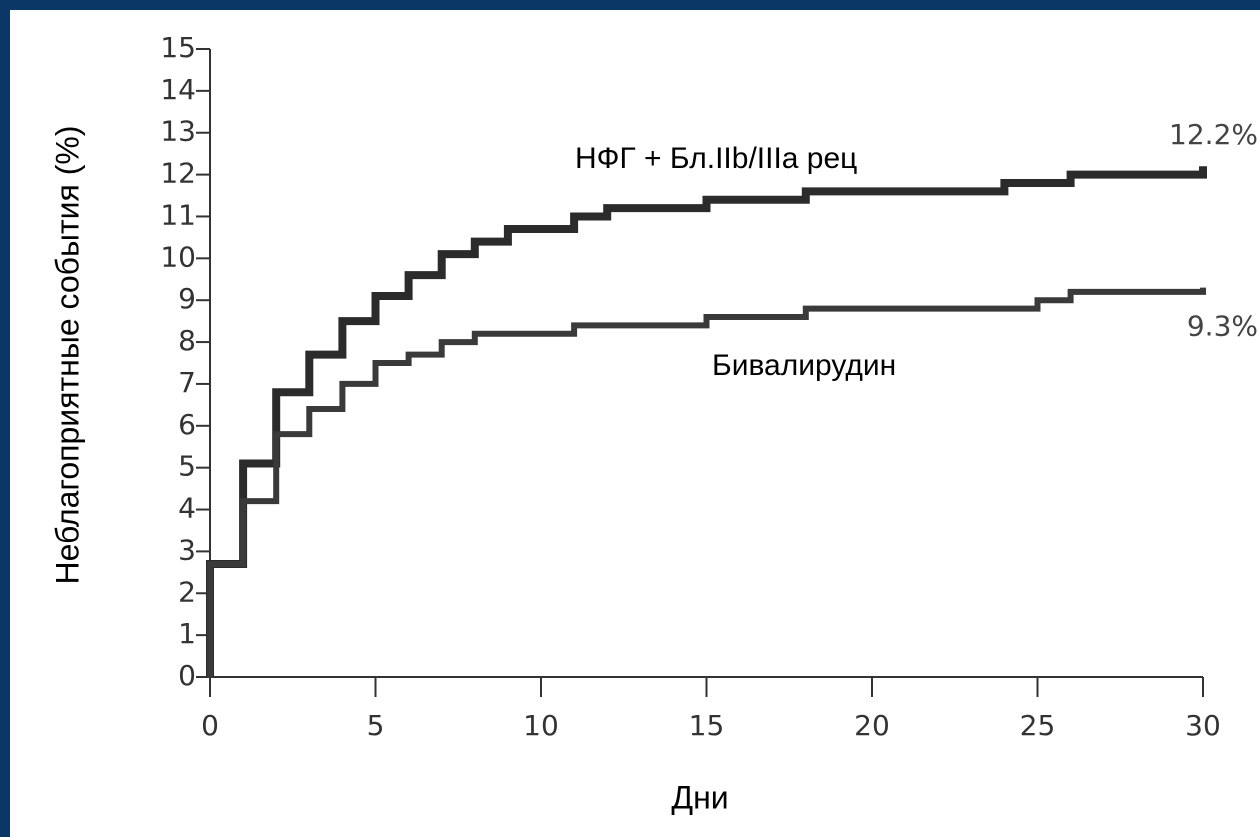 This screenshot has width=1260, height=837. I want to click on series-label: НФГ + Бл.IIb/IIIa рец, so click(716, 158).